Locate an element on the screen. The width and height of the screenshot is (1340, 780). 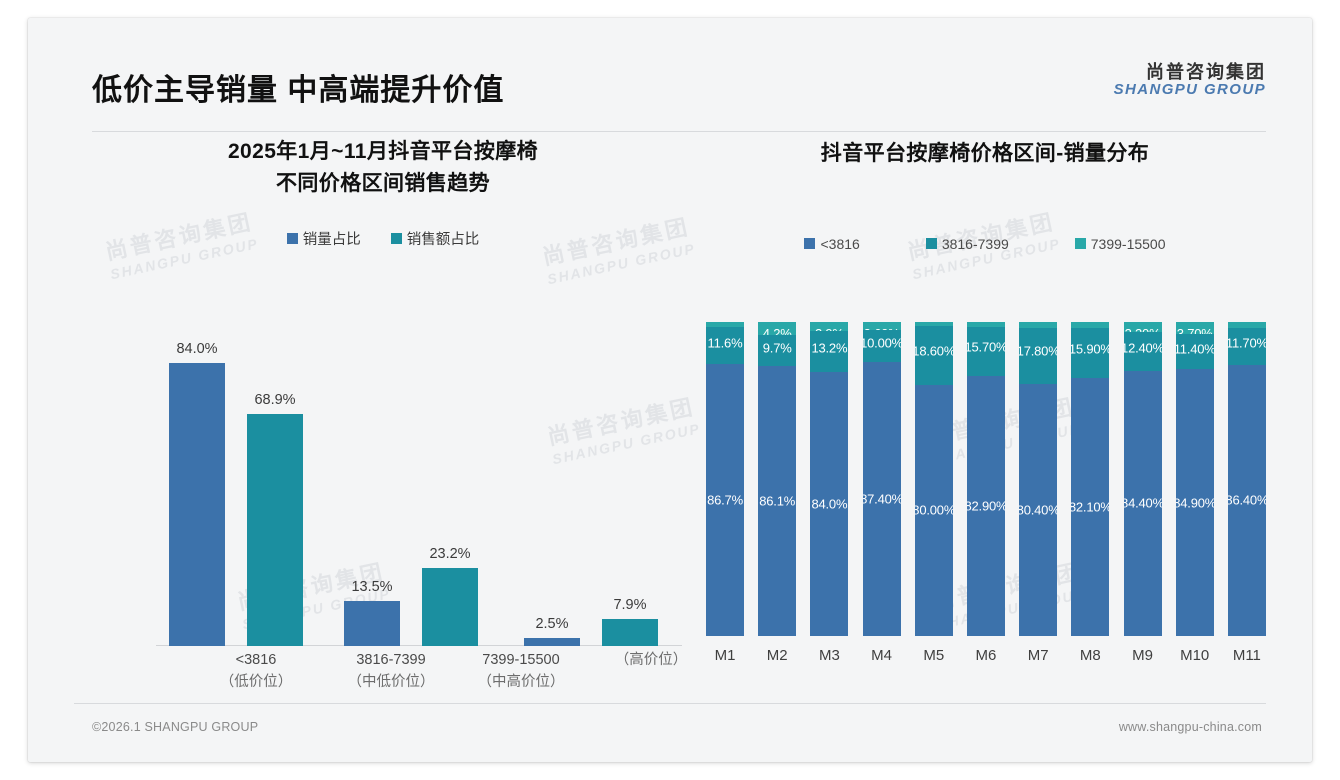
bar-volume-3816-7399: 13.5% is located at coordinates (372, 612).